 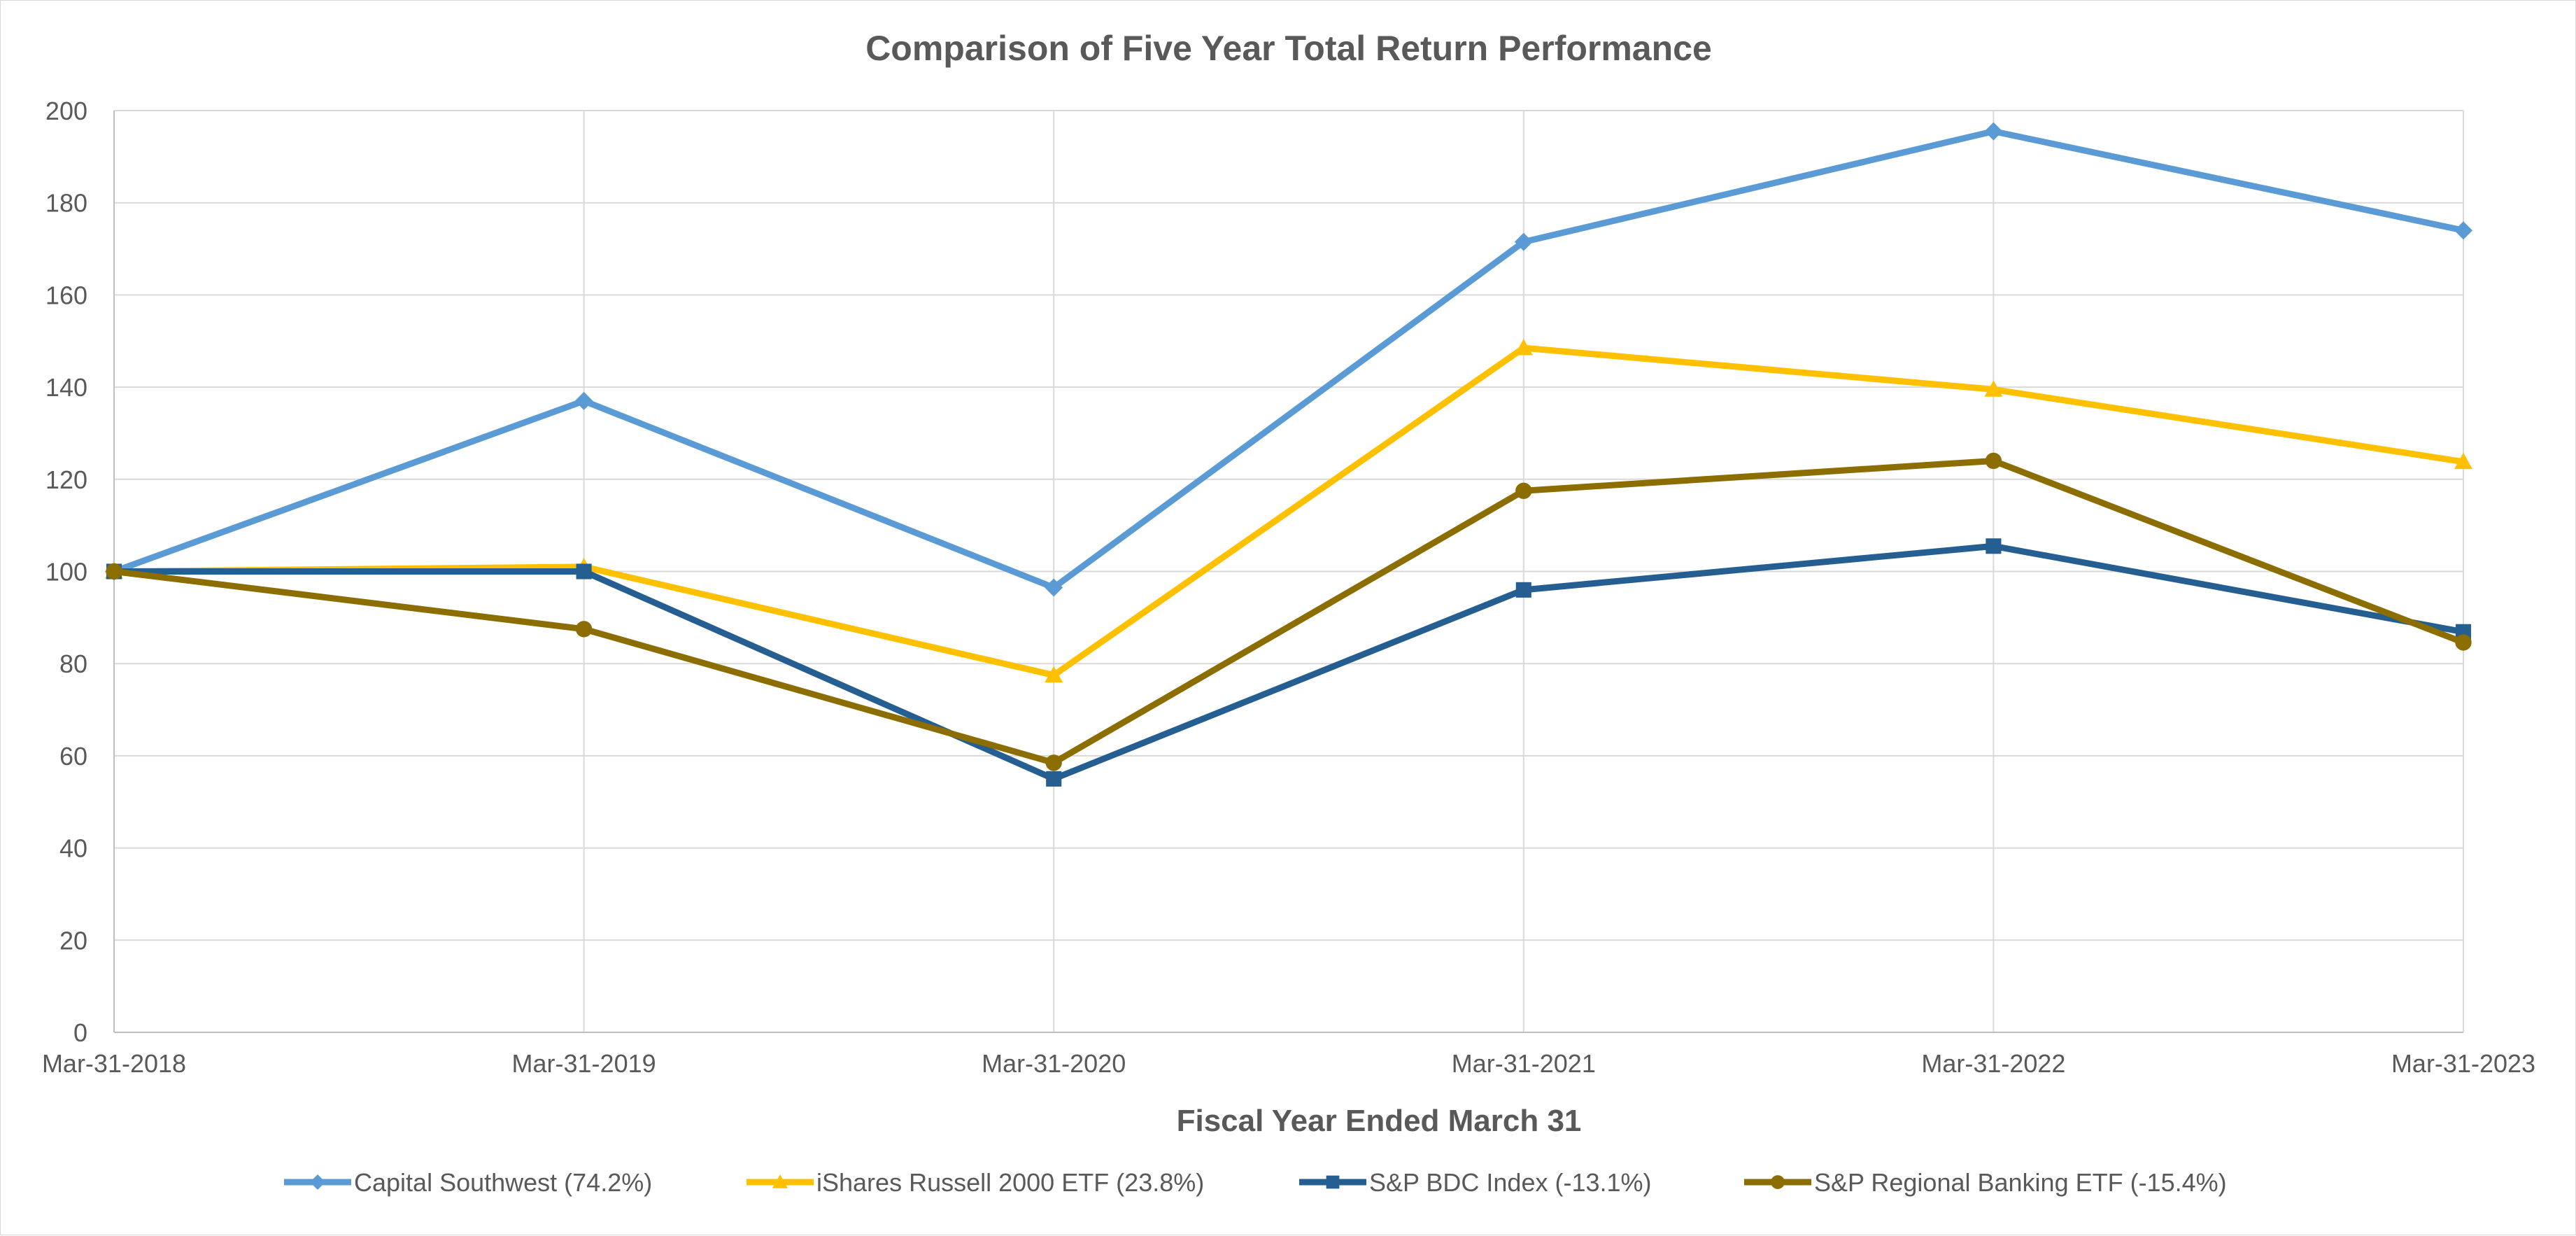 I want to click on legend-item: S&P BDC Index (-13.1%), so click(x=1475, y=1182).